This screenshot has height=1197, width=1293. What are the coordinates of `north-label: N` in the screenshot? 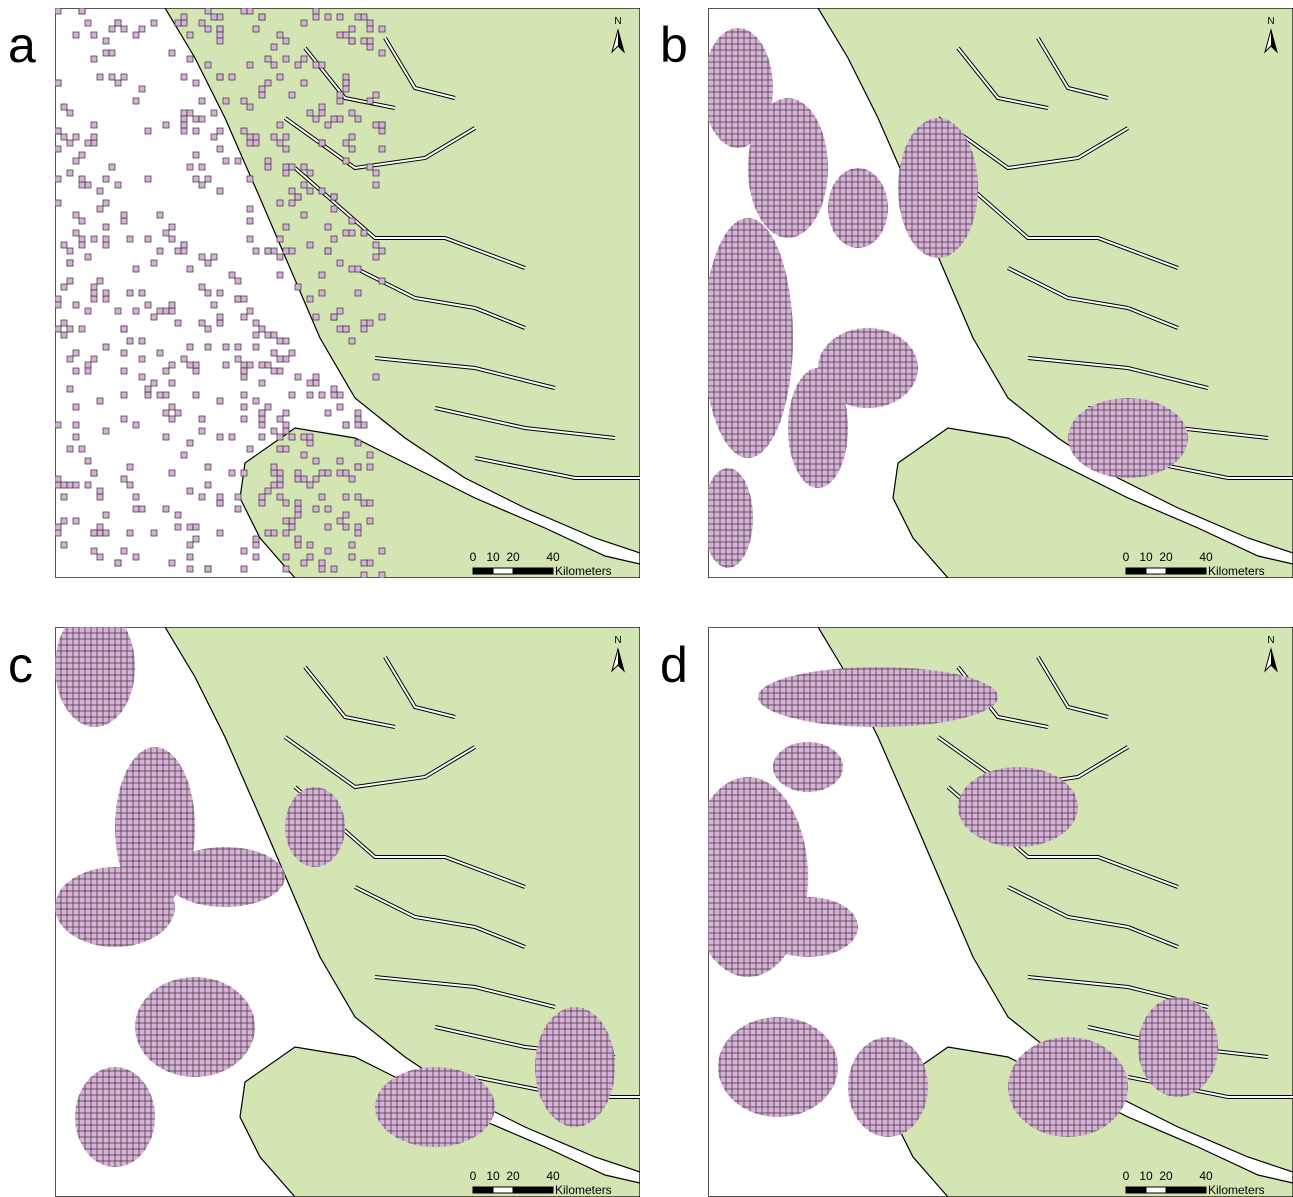 It's located at (617, 640).